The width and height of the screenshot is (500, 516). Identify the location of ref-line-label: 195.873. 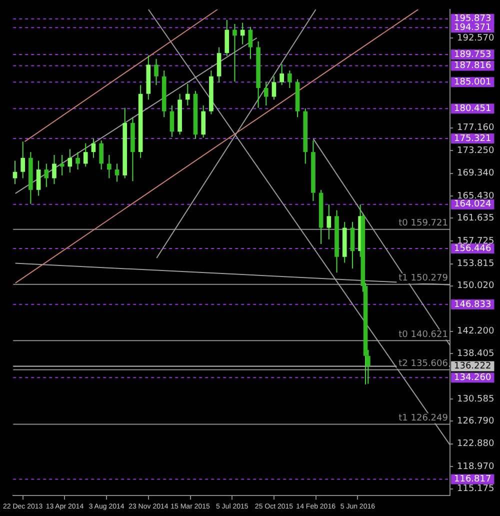
(473, 19).